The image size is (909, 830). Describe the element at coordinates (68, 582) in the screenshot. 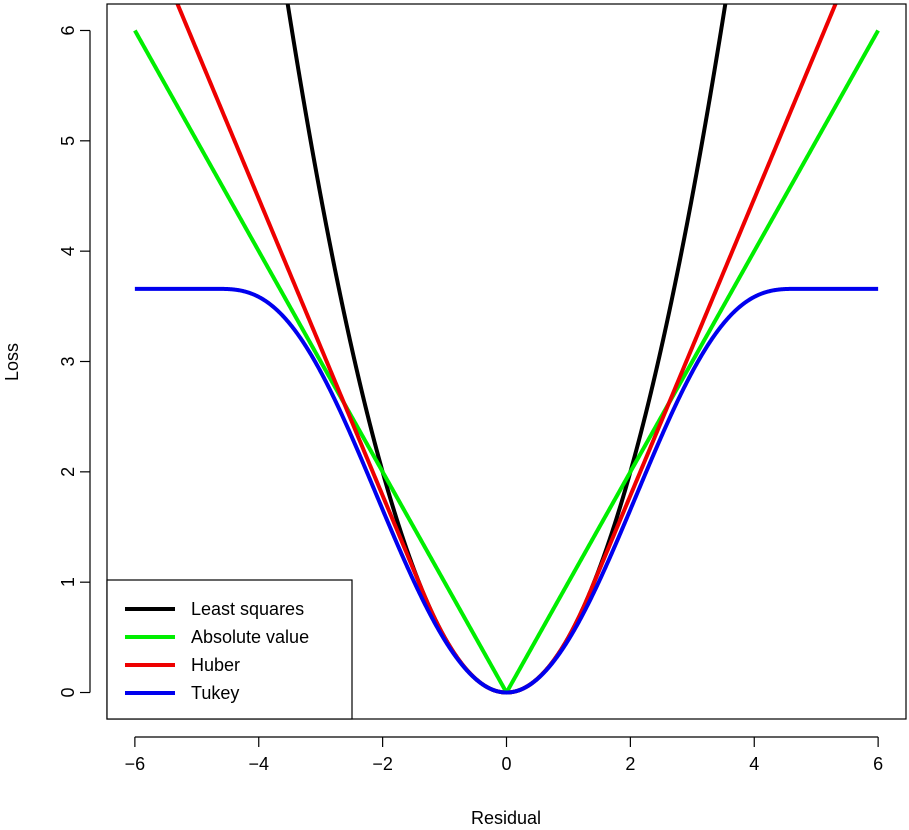

I see `y-tick-label: 1` at that location.